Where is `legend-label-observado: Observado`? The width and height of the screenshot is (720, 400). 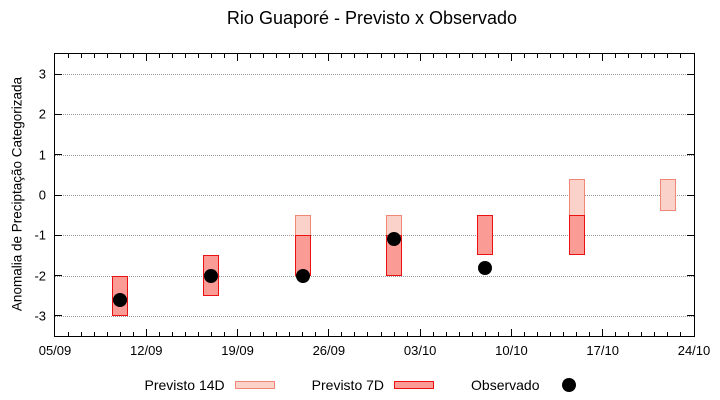
legend-label-observado: Observado is located at coordinates (505, 385).